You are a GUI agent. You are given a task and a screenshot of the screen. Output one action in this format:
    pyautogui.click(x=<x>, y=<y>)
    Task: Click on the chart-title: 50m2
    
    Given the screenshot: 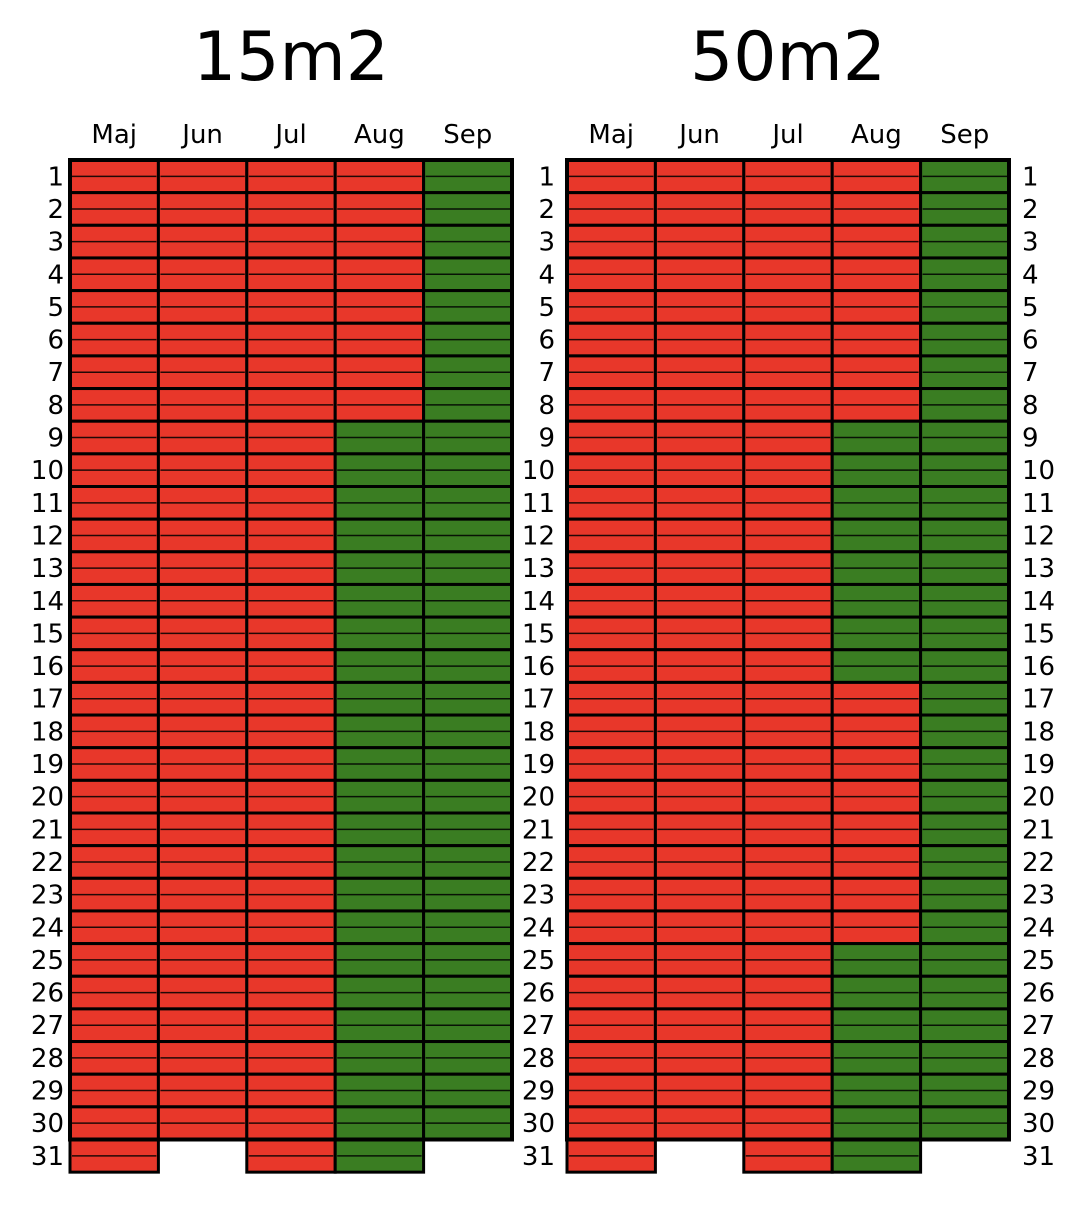 What is the action you would take?
    pyautogui.click(x=788, y=57)
    